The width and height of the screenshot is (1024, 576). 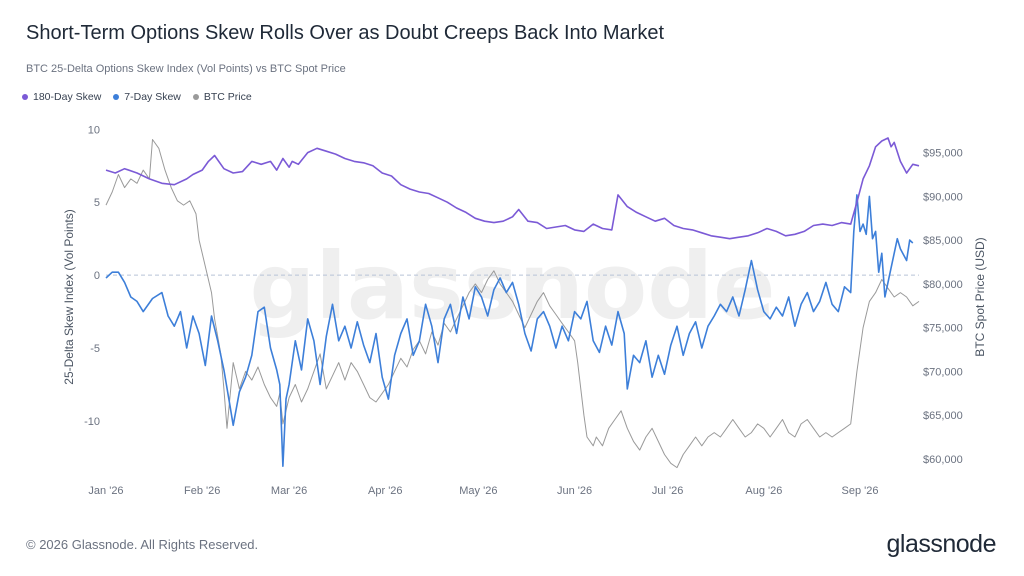 What do you see at coordinates (943, 197) in the screenshot?
I see `y2-tick-label: $90,000` at bounding box center [943, 197].